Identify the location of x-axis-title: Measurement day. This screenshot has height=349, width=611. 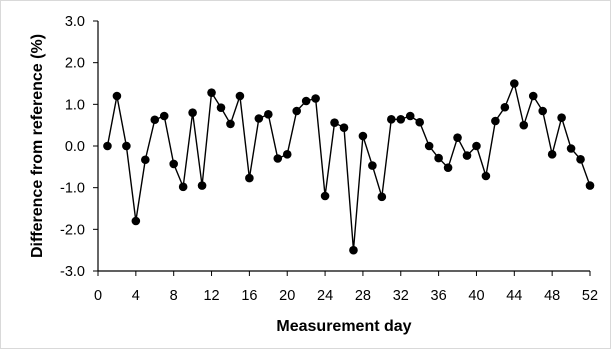
(343, 326).